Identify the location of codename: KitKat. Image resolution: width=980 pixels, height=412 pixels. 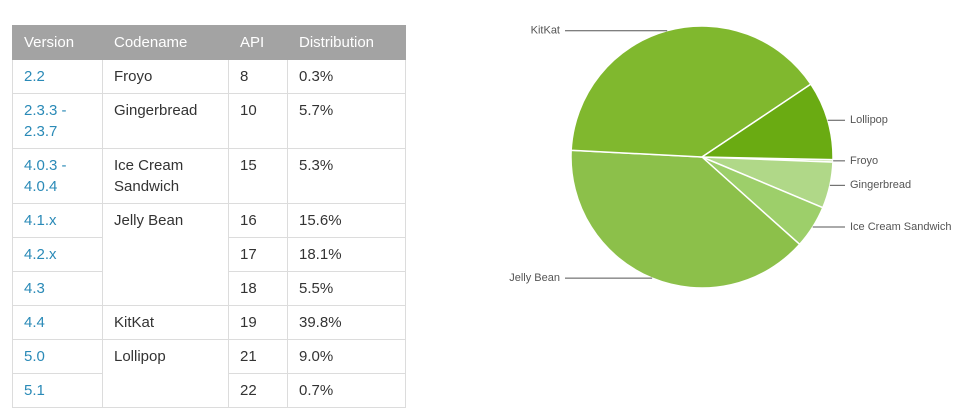
(165, 322).